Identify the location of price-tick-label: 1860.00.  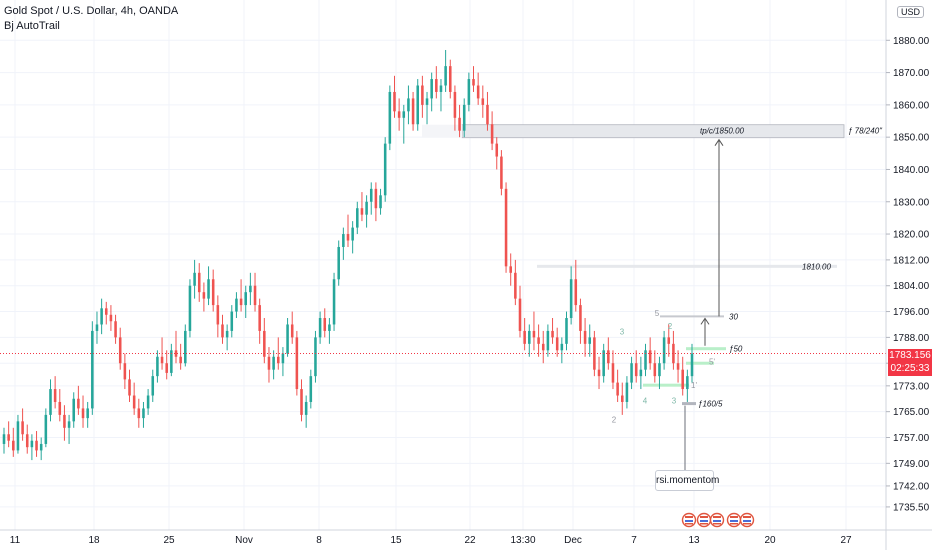
(911, 105).